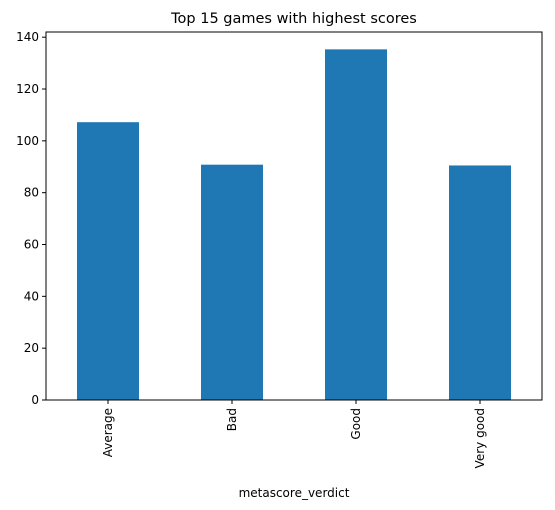 Image resolution: width=555 pixels, height=510 pixels. Describe the element at coordinates (108, 261) in the screenshot. I see `bar-average` at that location.